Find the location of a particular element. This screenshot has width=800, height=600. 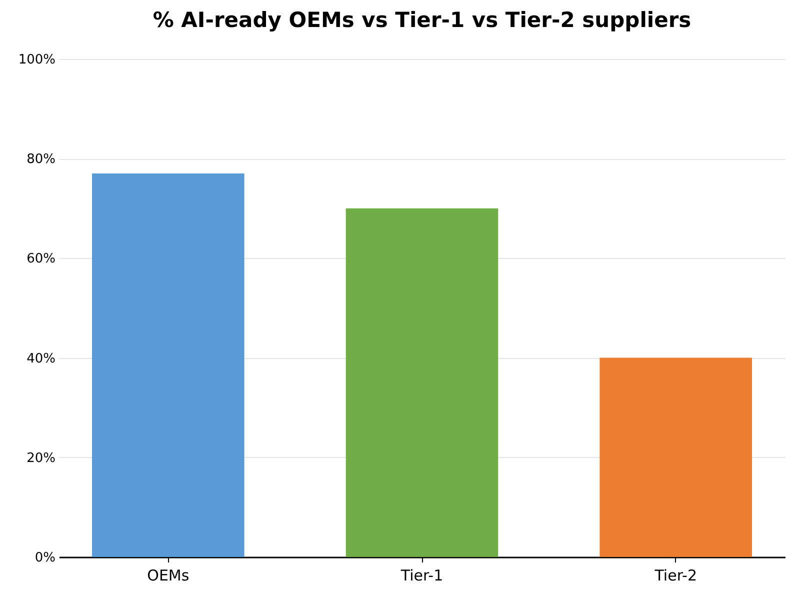

x-tick-label: Tier-2 is located at coordinates (675, 575).